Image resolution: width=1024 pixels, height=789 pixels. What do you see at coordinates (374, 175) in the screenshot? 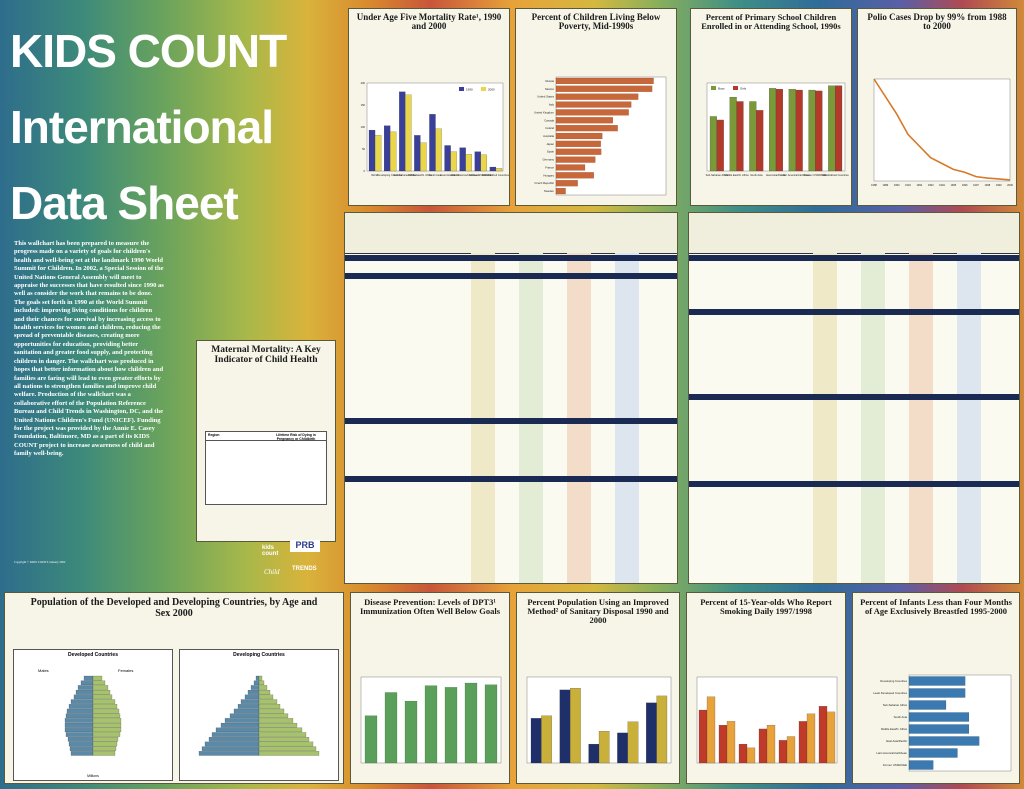
I see `u5mr-tick-label: World` at bounding box center [374, 175].